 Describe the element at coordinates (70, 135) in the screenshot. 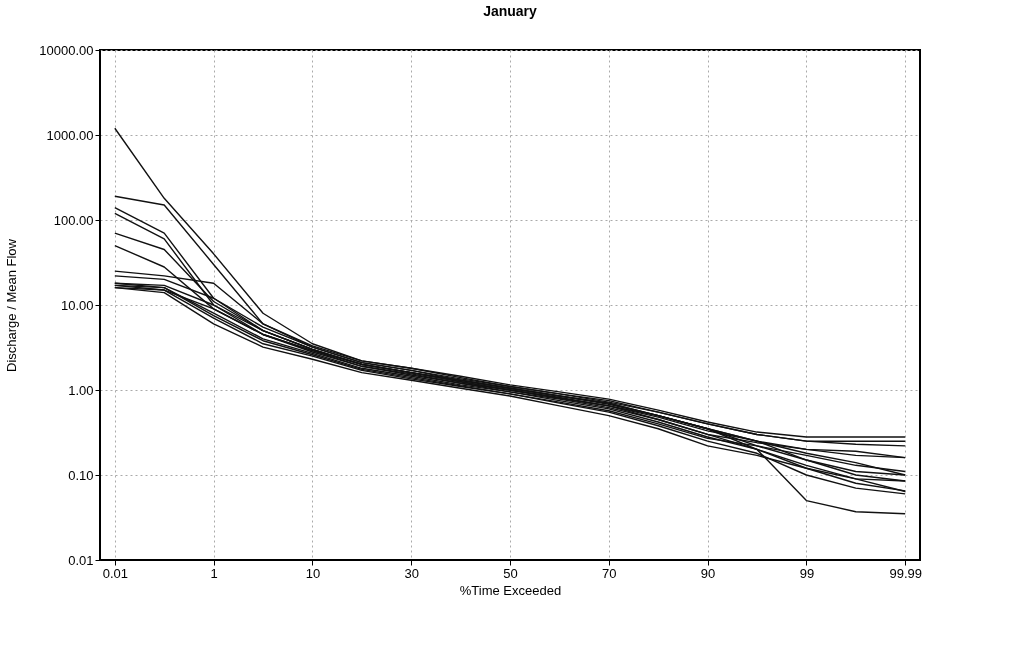

I see `y-tick-label: 1000.00` at that location.